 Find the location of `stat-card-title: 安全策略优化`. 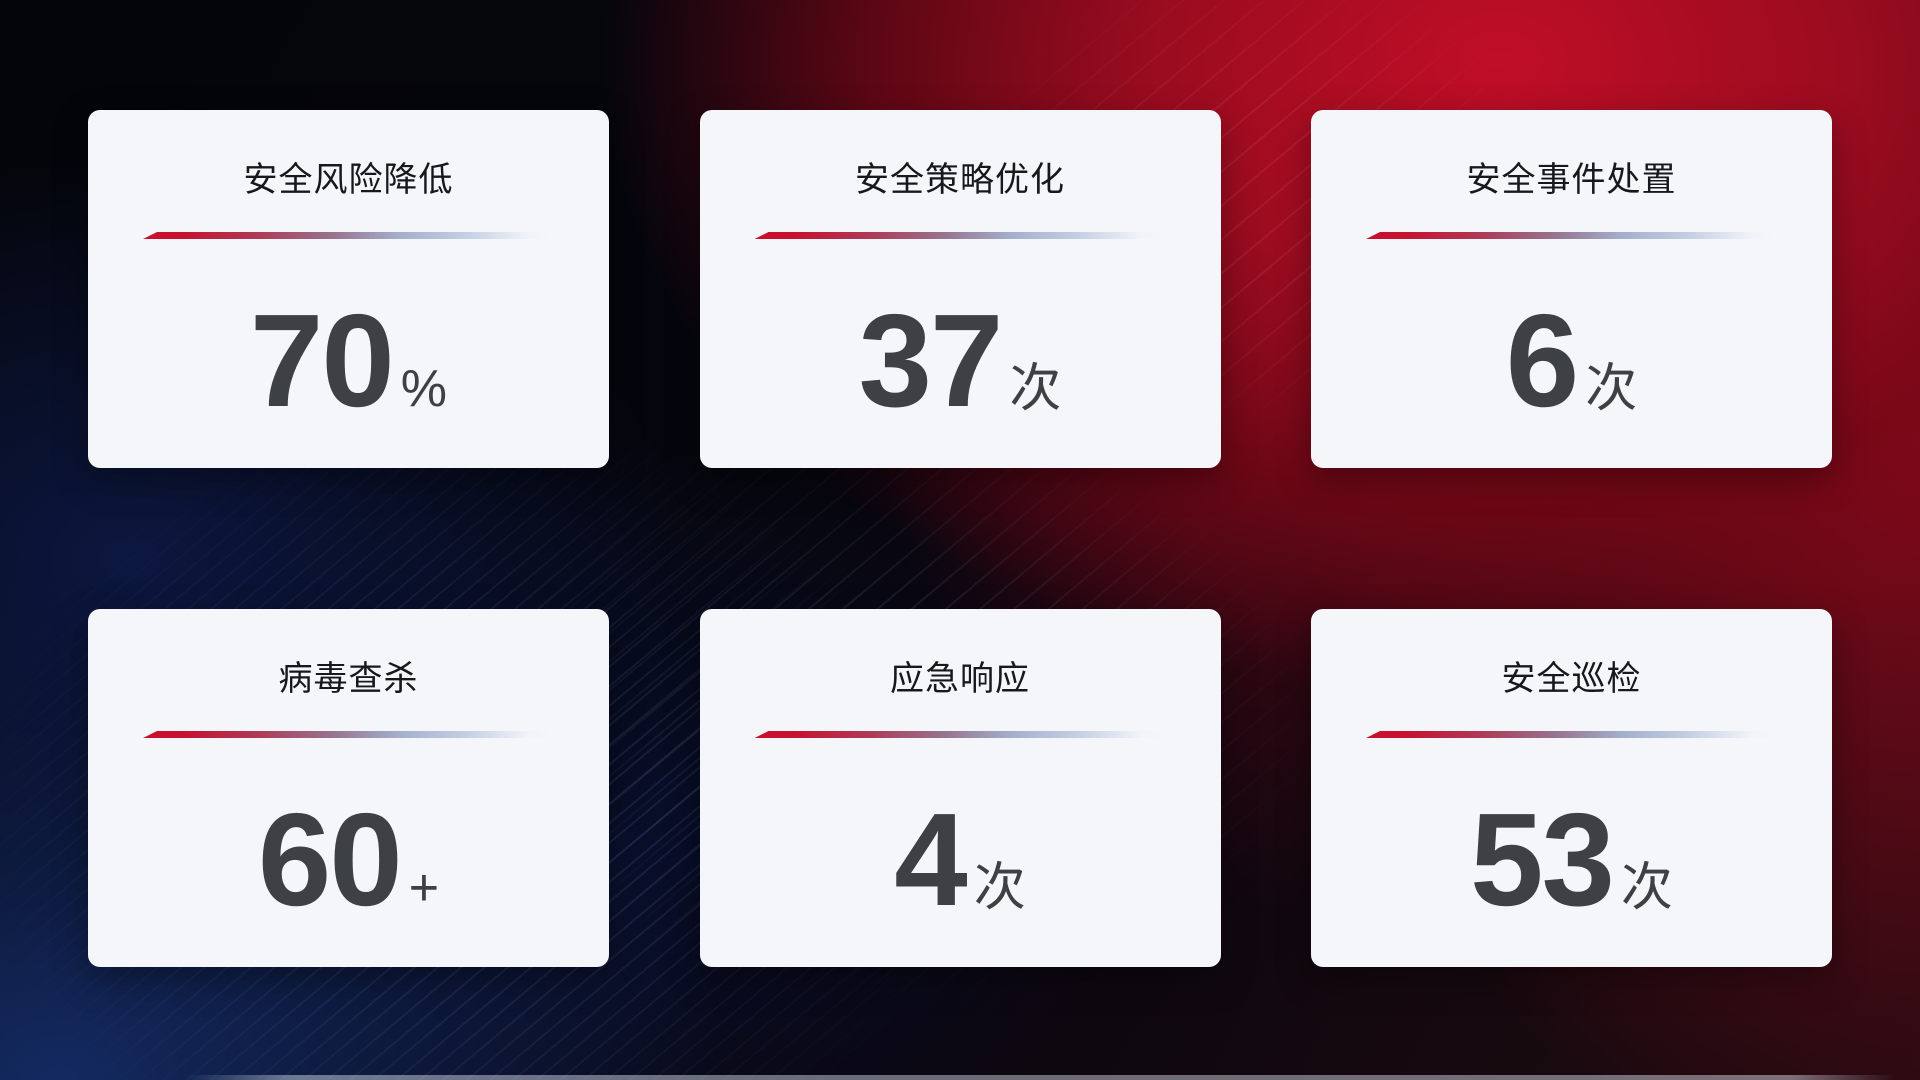

stat-card-title: 安全策略优化 is located at coordinates (960, 180).